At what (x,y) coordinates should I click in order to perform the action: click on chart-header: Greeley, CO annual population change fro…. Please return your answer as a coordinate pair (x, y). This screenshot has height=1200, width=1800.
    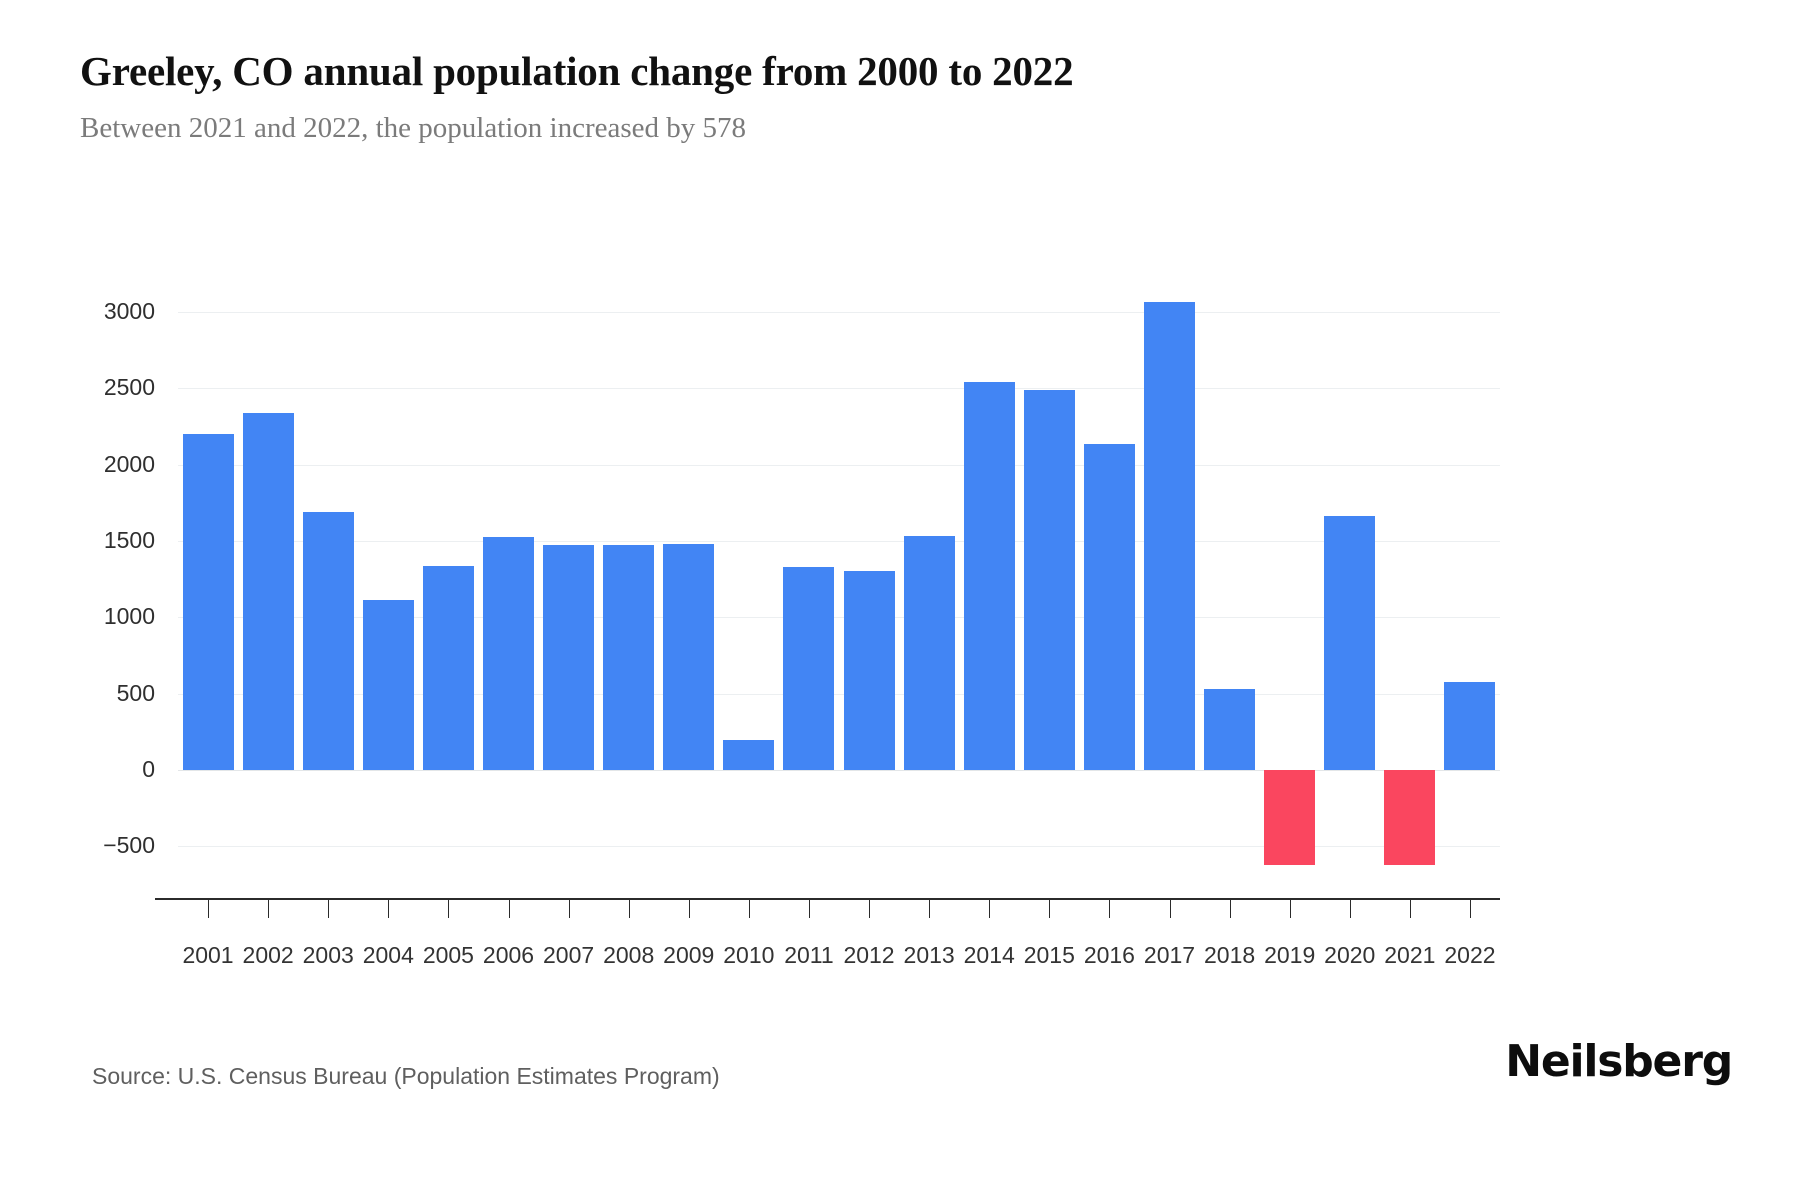
    Looking at the image, I should click on (890, 97).